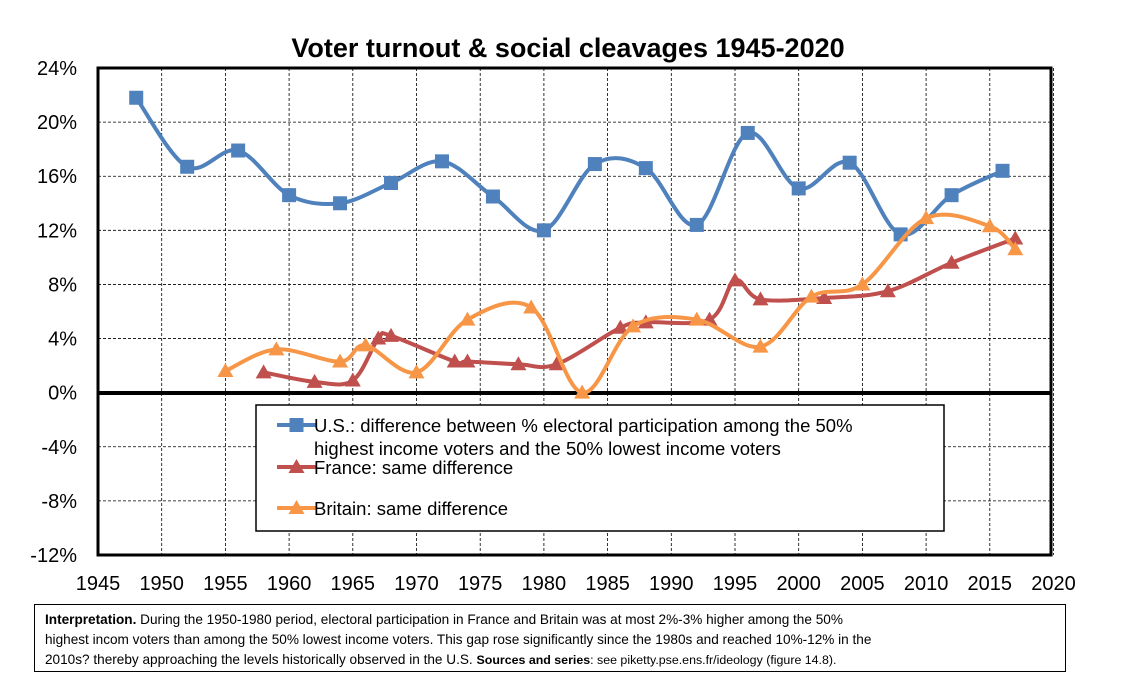 This screenshot has width=1124, height=688. What do you see at coordinates (798, 584) in the screenshot?
I see `x-tick-label: 2000` at bounding box center [798, 584].